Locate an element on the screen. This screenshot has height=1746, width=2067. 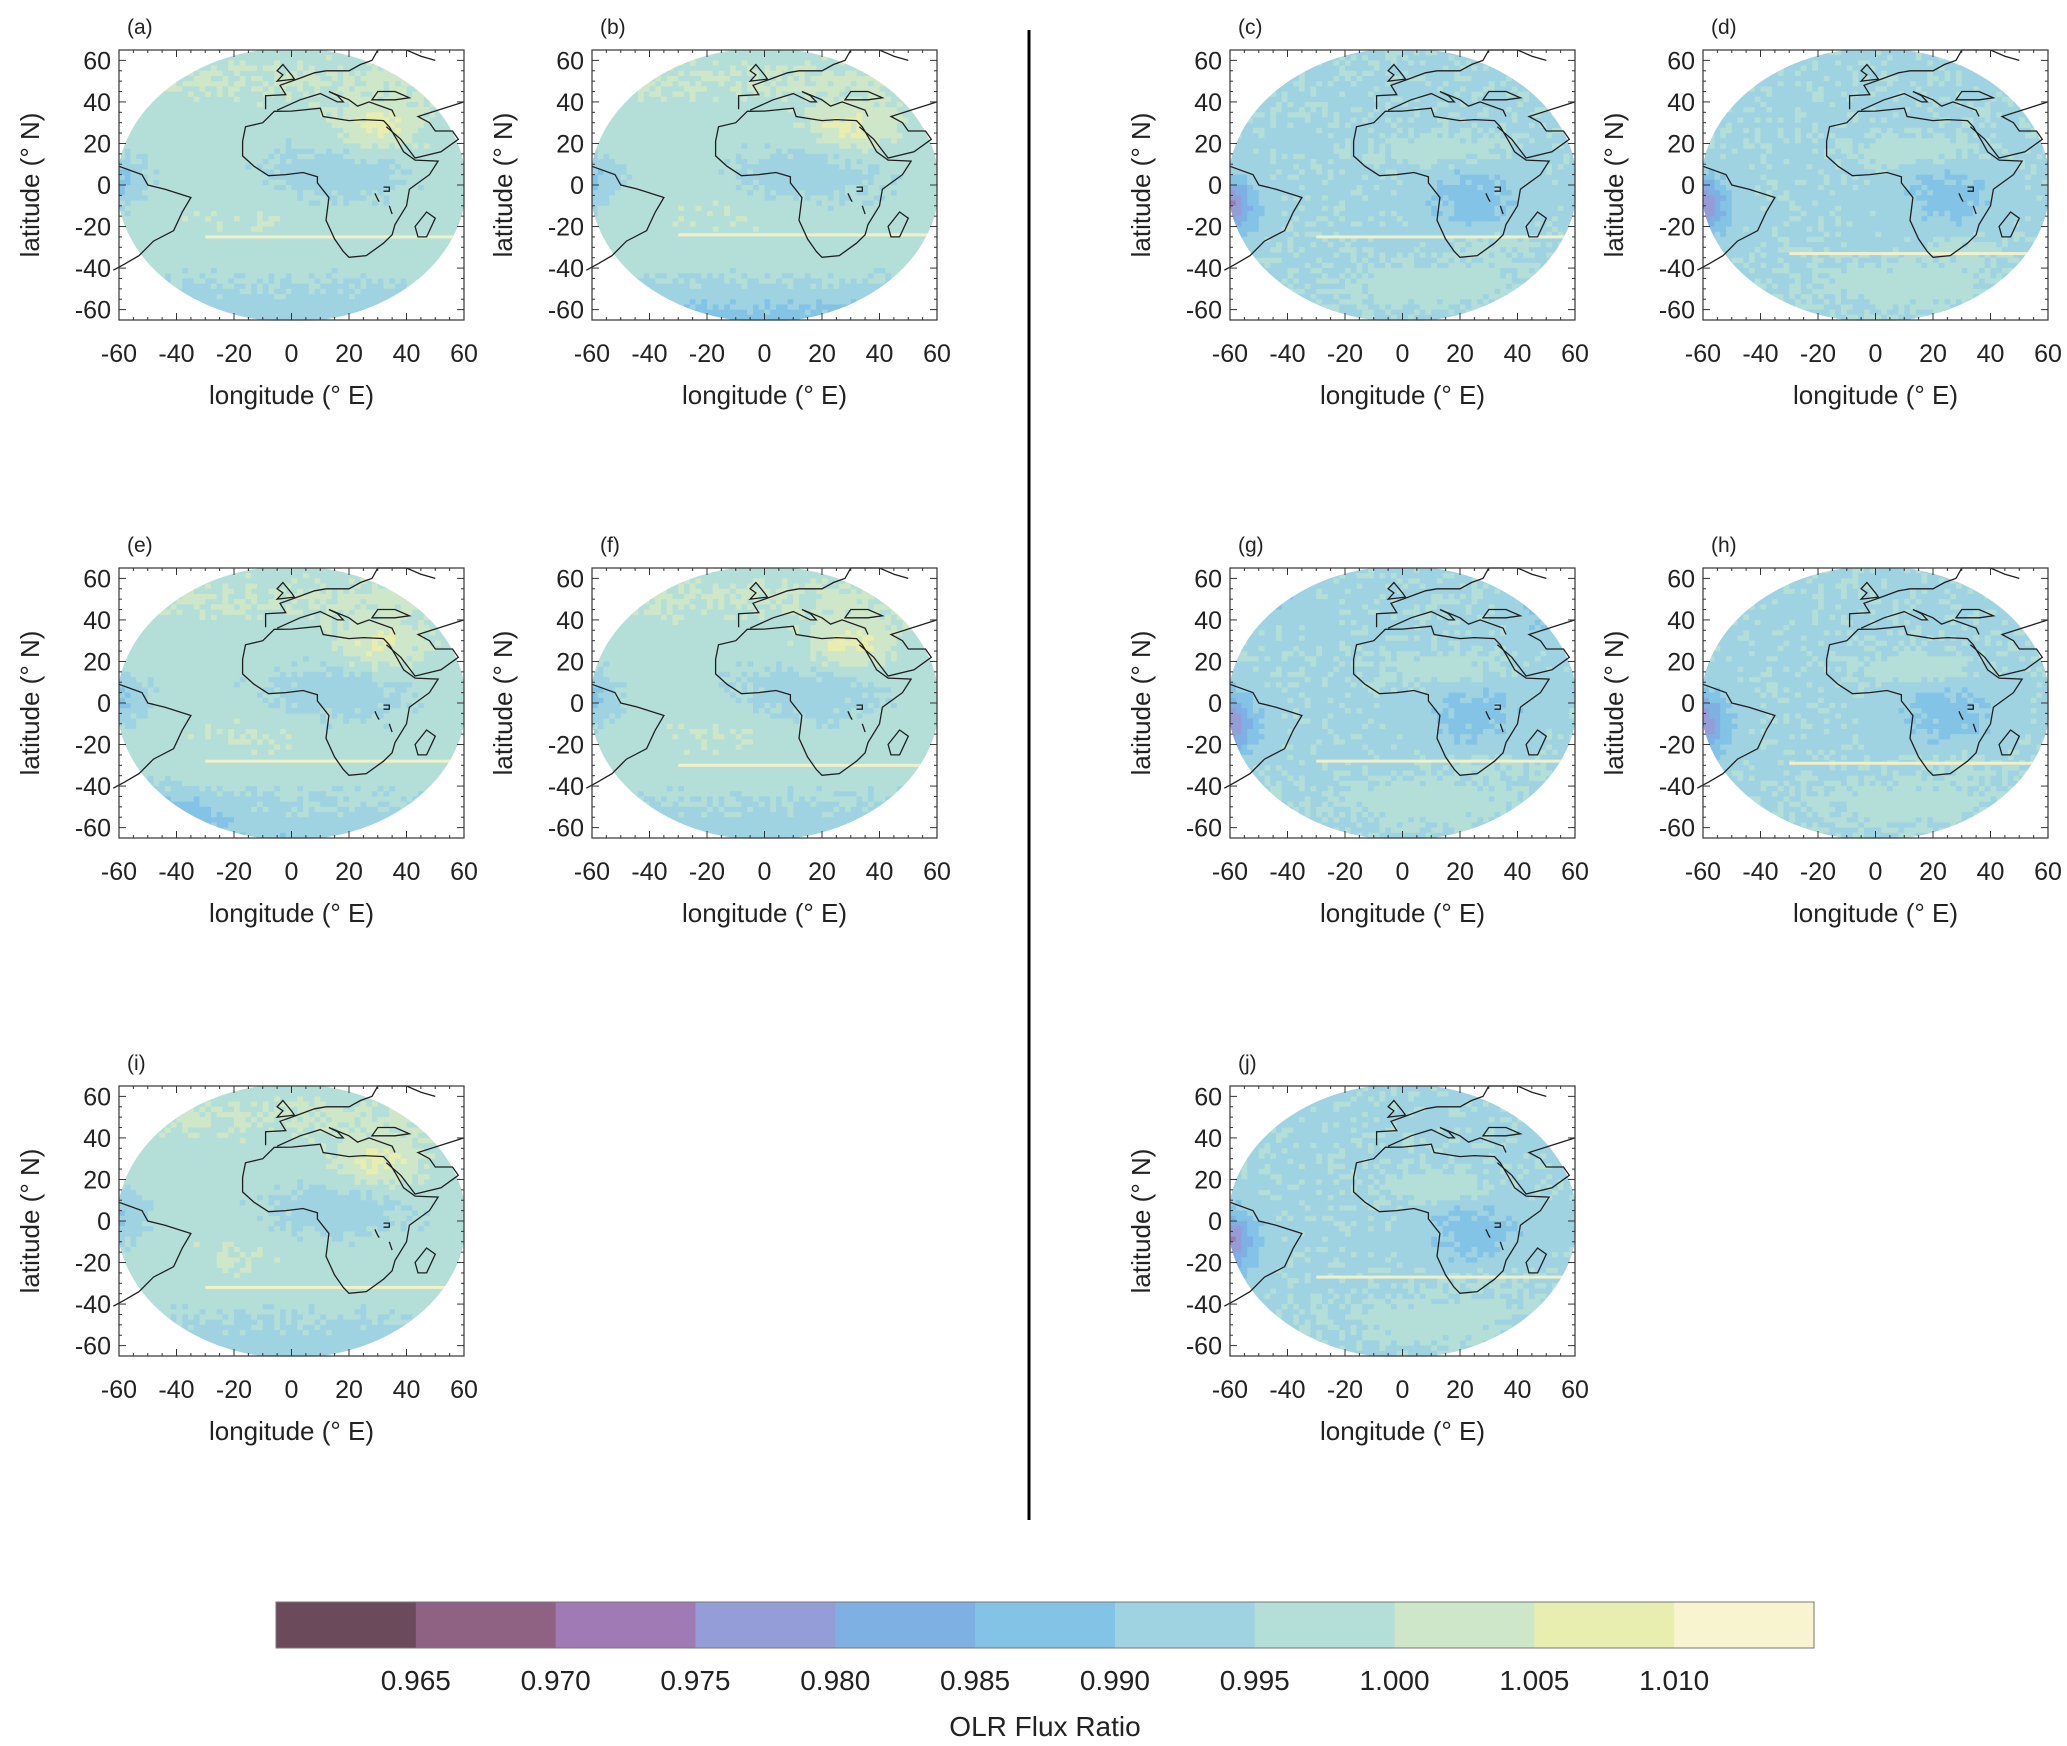
coastline is located at coordinates (386, 189).